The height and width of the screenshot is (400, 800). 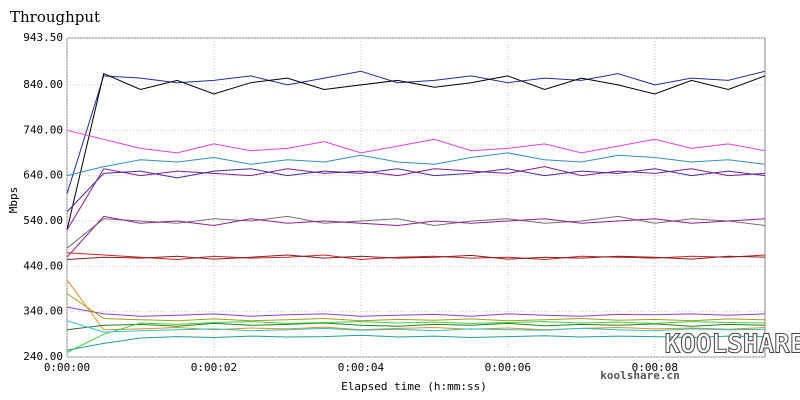 What do you see at coordinates (55, 17) in the screenshot?
I see `chart-title: Throughput` at bounding box center [55, 17].